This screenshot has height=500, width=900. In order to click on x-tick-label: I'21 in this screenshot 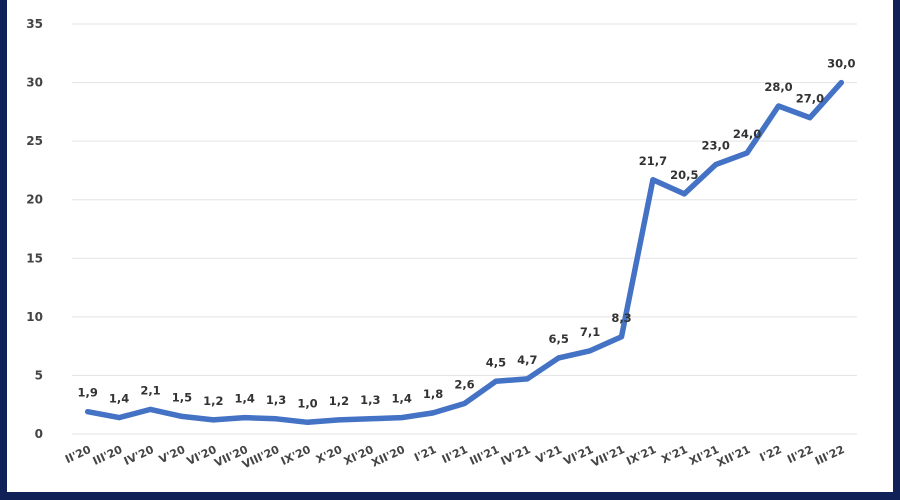, I will do `click(425, 453)`.